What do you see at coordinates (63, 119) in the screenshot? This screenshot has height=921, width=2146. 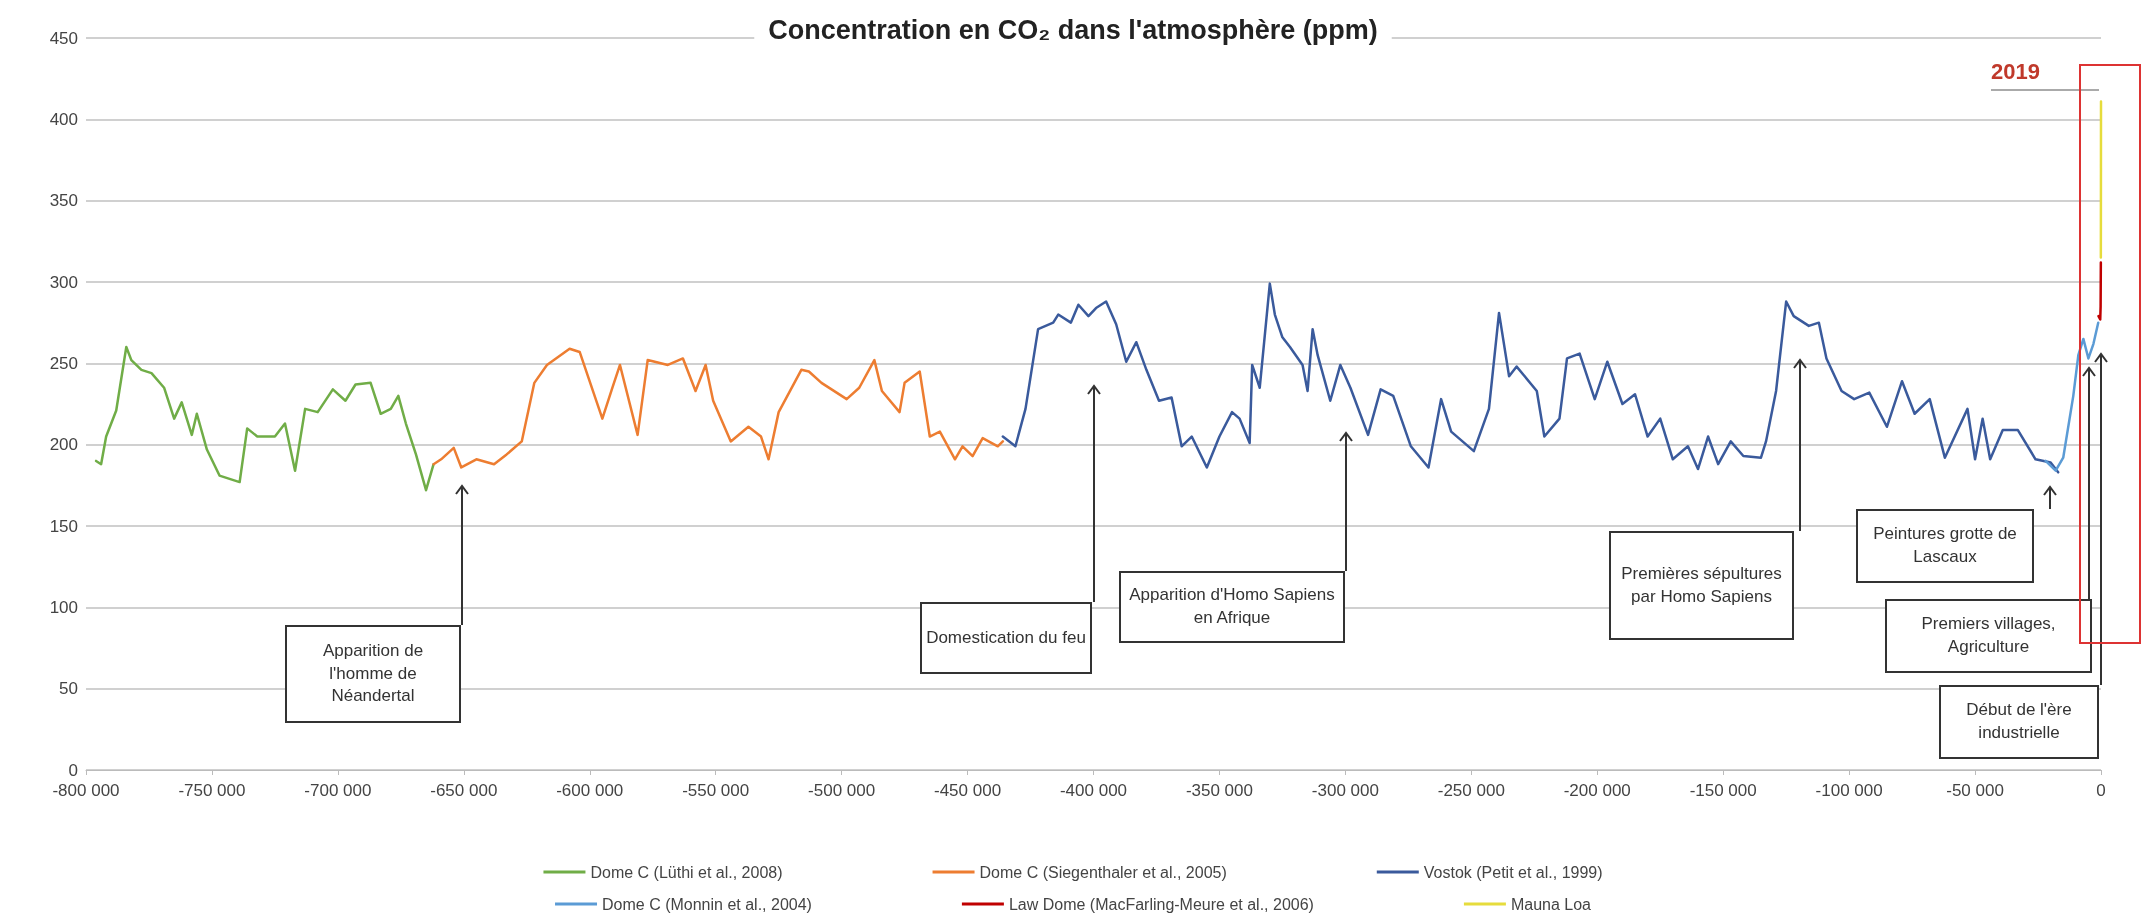 I see `y-tick-label: 400` at bounding box center [63, 119].